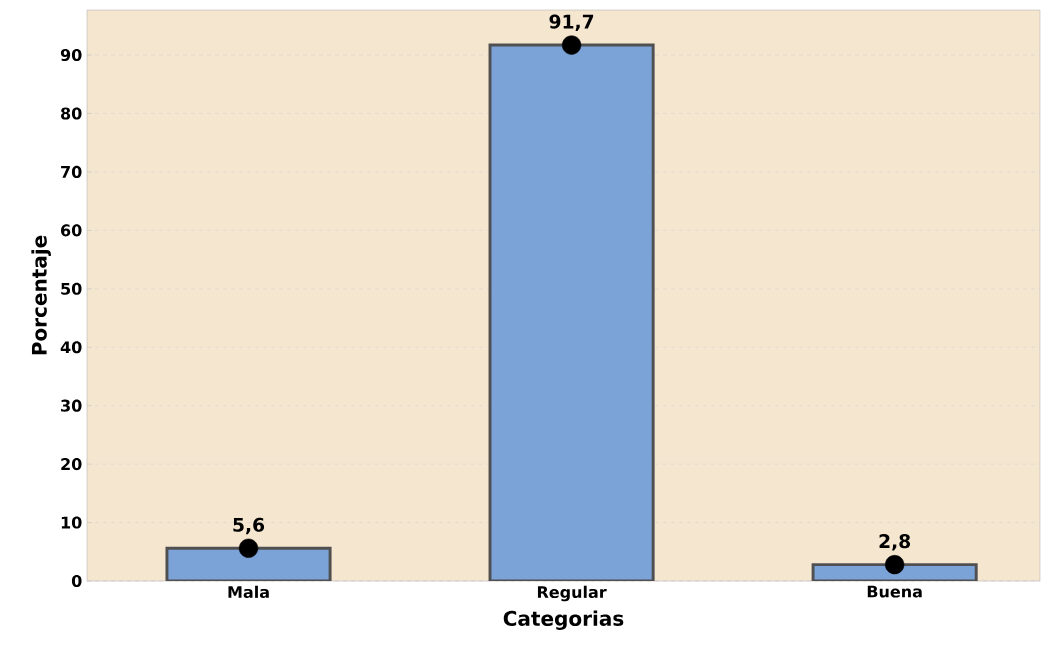 This screenshot has height=665, width=1049. I want to click on y-tick-label: 30, so click(71, 405).